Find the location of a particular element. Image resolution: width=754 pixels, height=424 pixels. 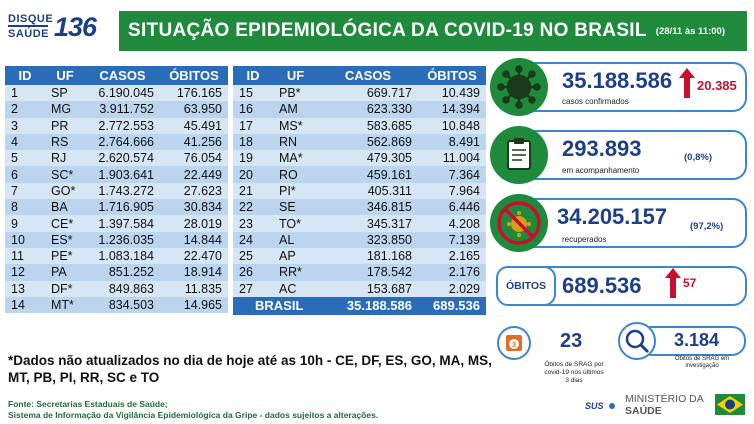

cell-obitos: 2.165 is located at coordinates (452, 256).